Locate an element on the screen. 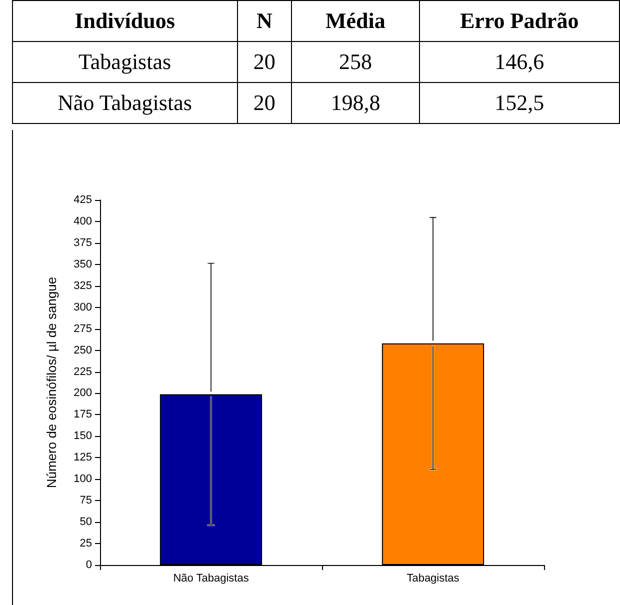  y-tick-label: 225 is located at coordinates (83, 372).